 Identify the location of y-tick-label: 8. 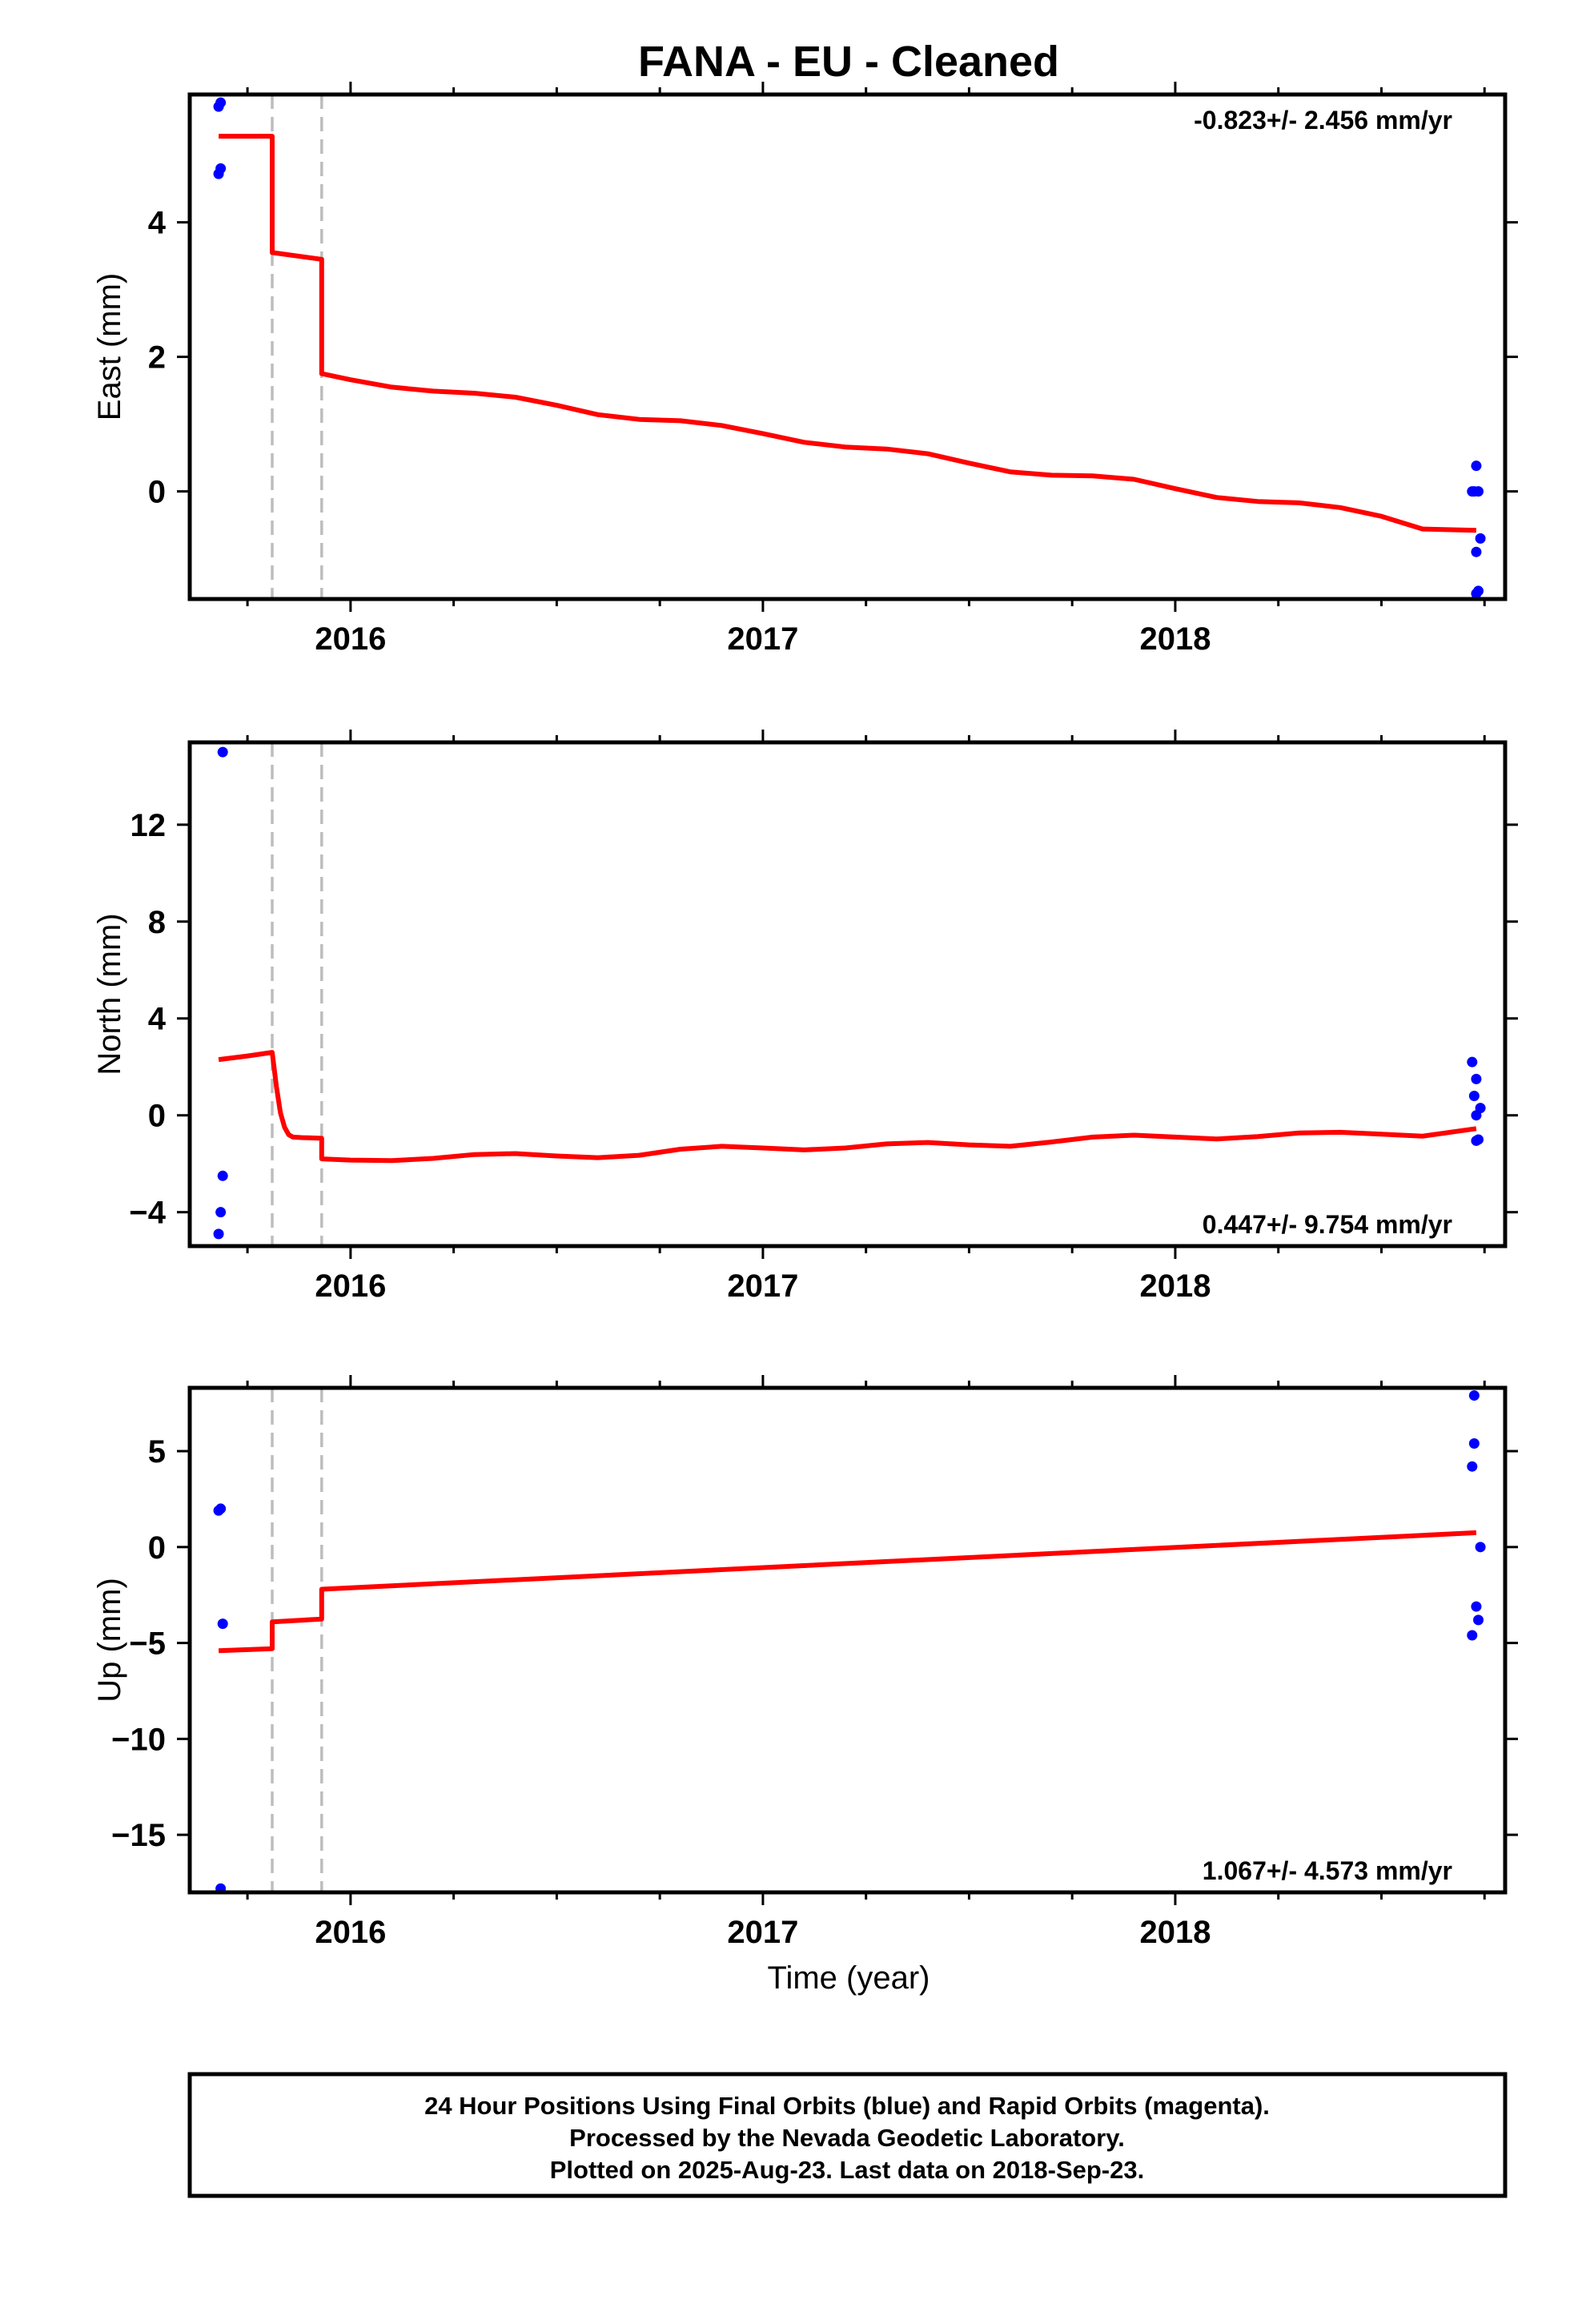
(157, 922).